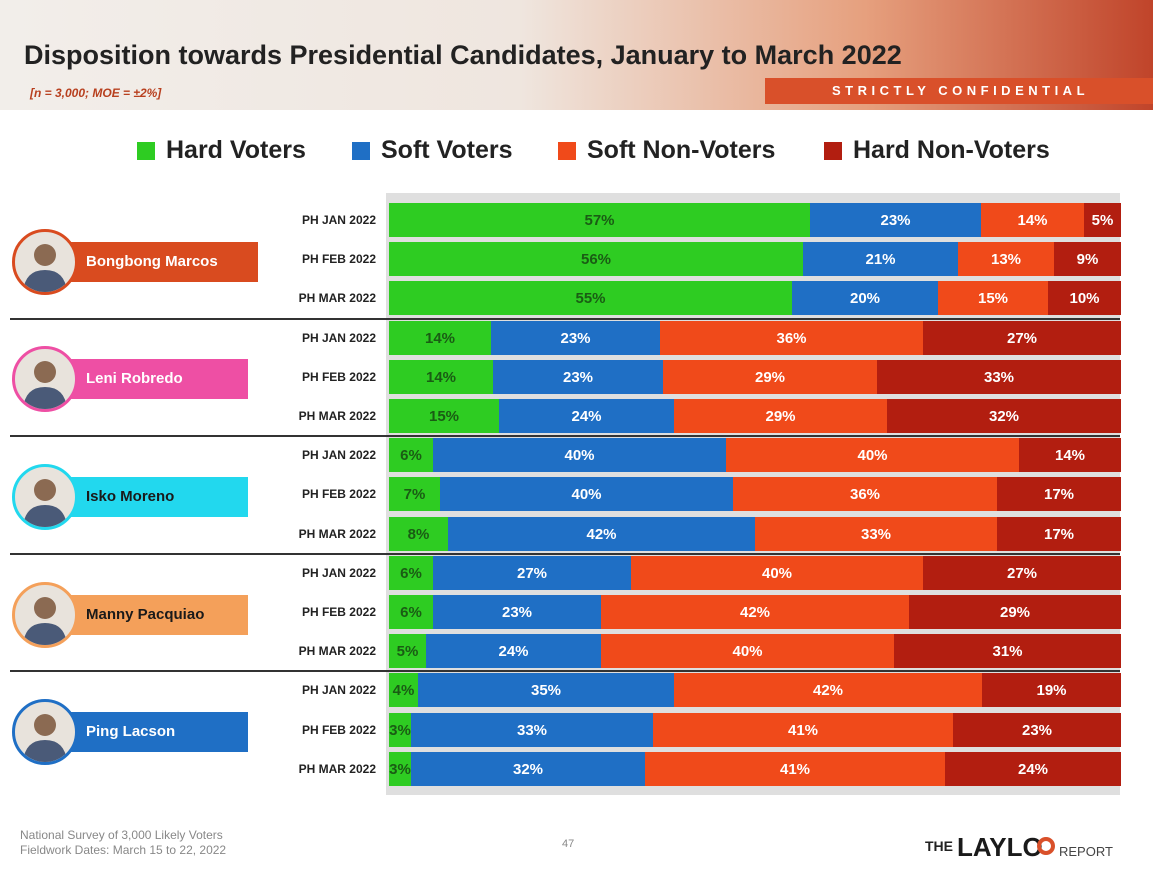 The image size is (1153, 871). I want to click on bar-segment-hard-voters: 5%, so click(407, 651).